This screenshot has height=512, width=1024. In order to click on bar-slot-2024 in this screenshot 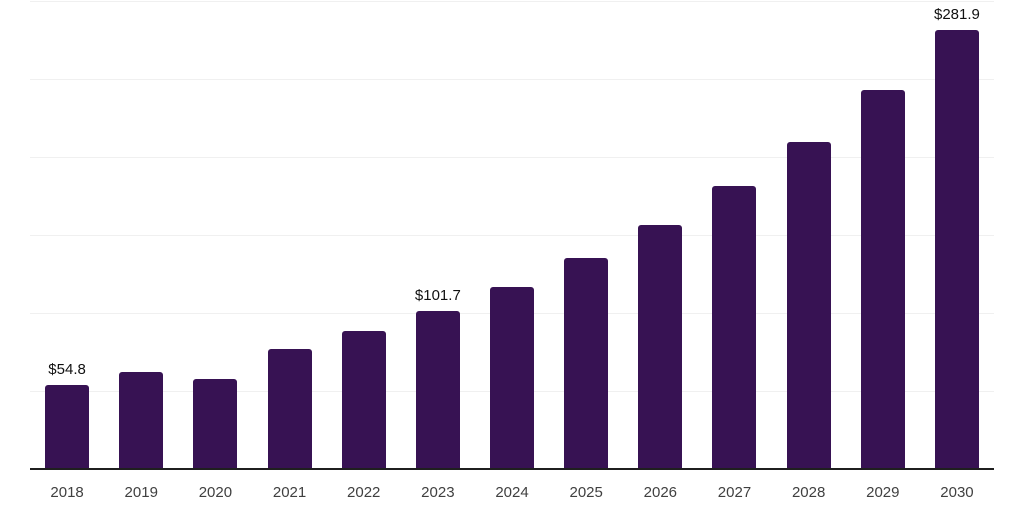, I will do `click(512, 235)`.